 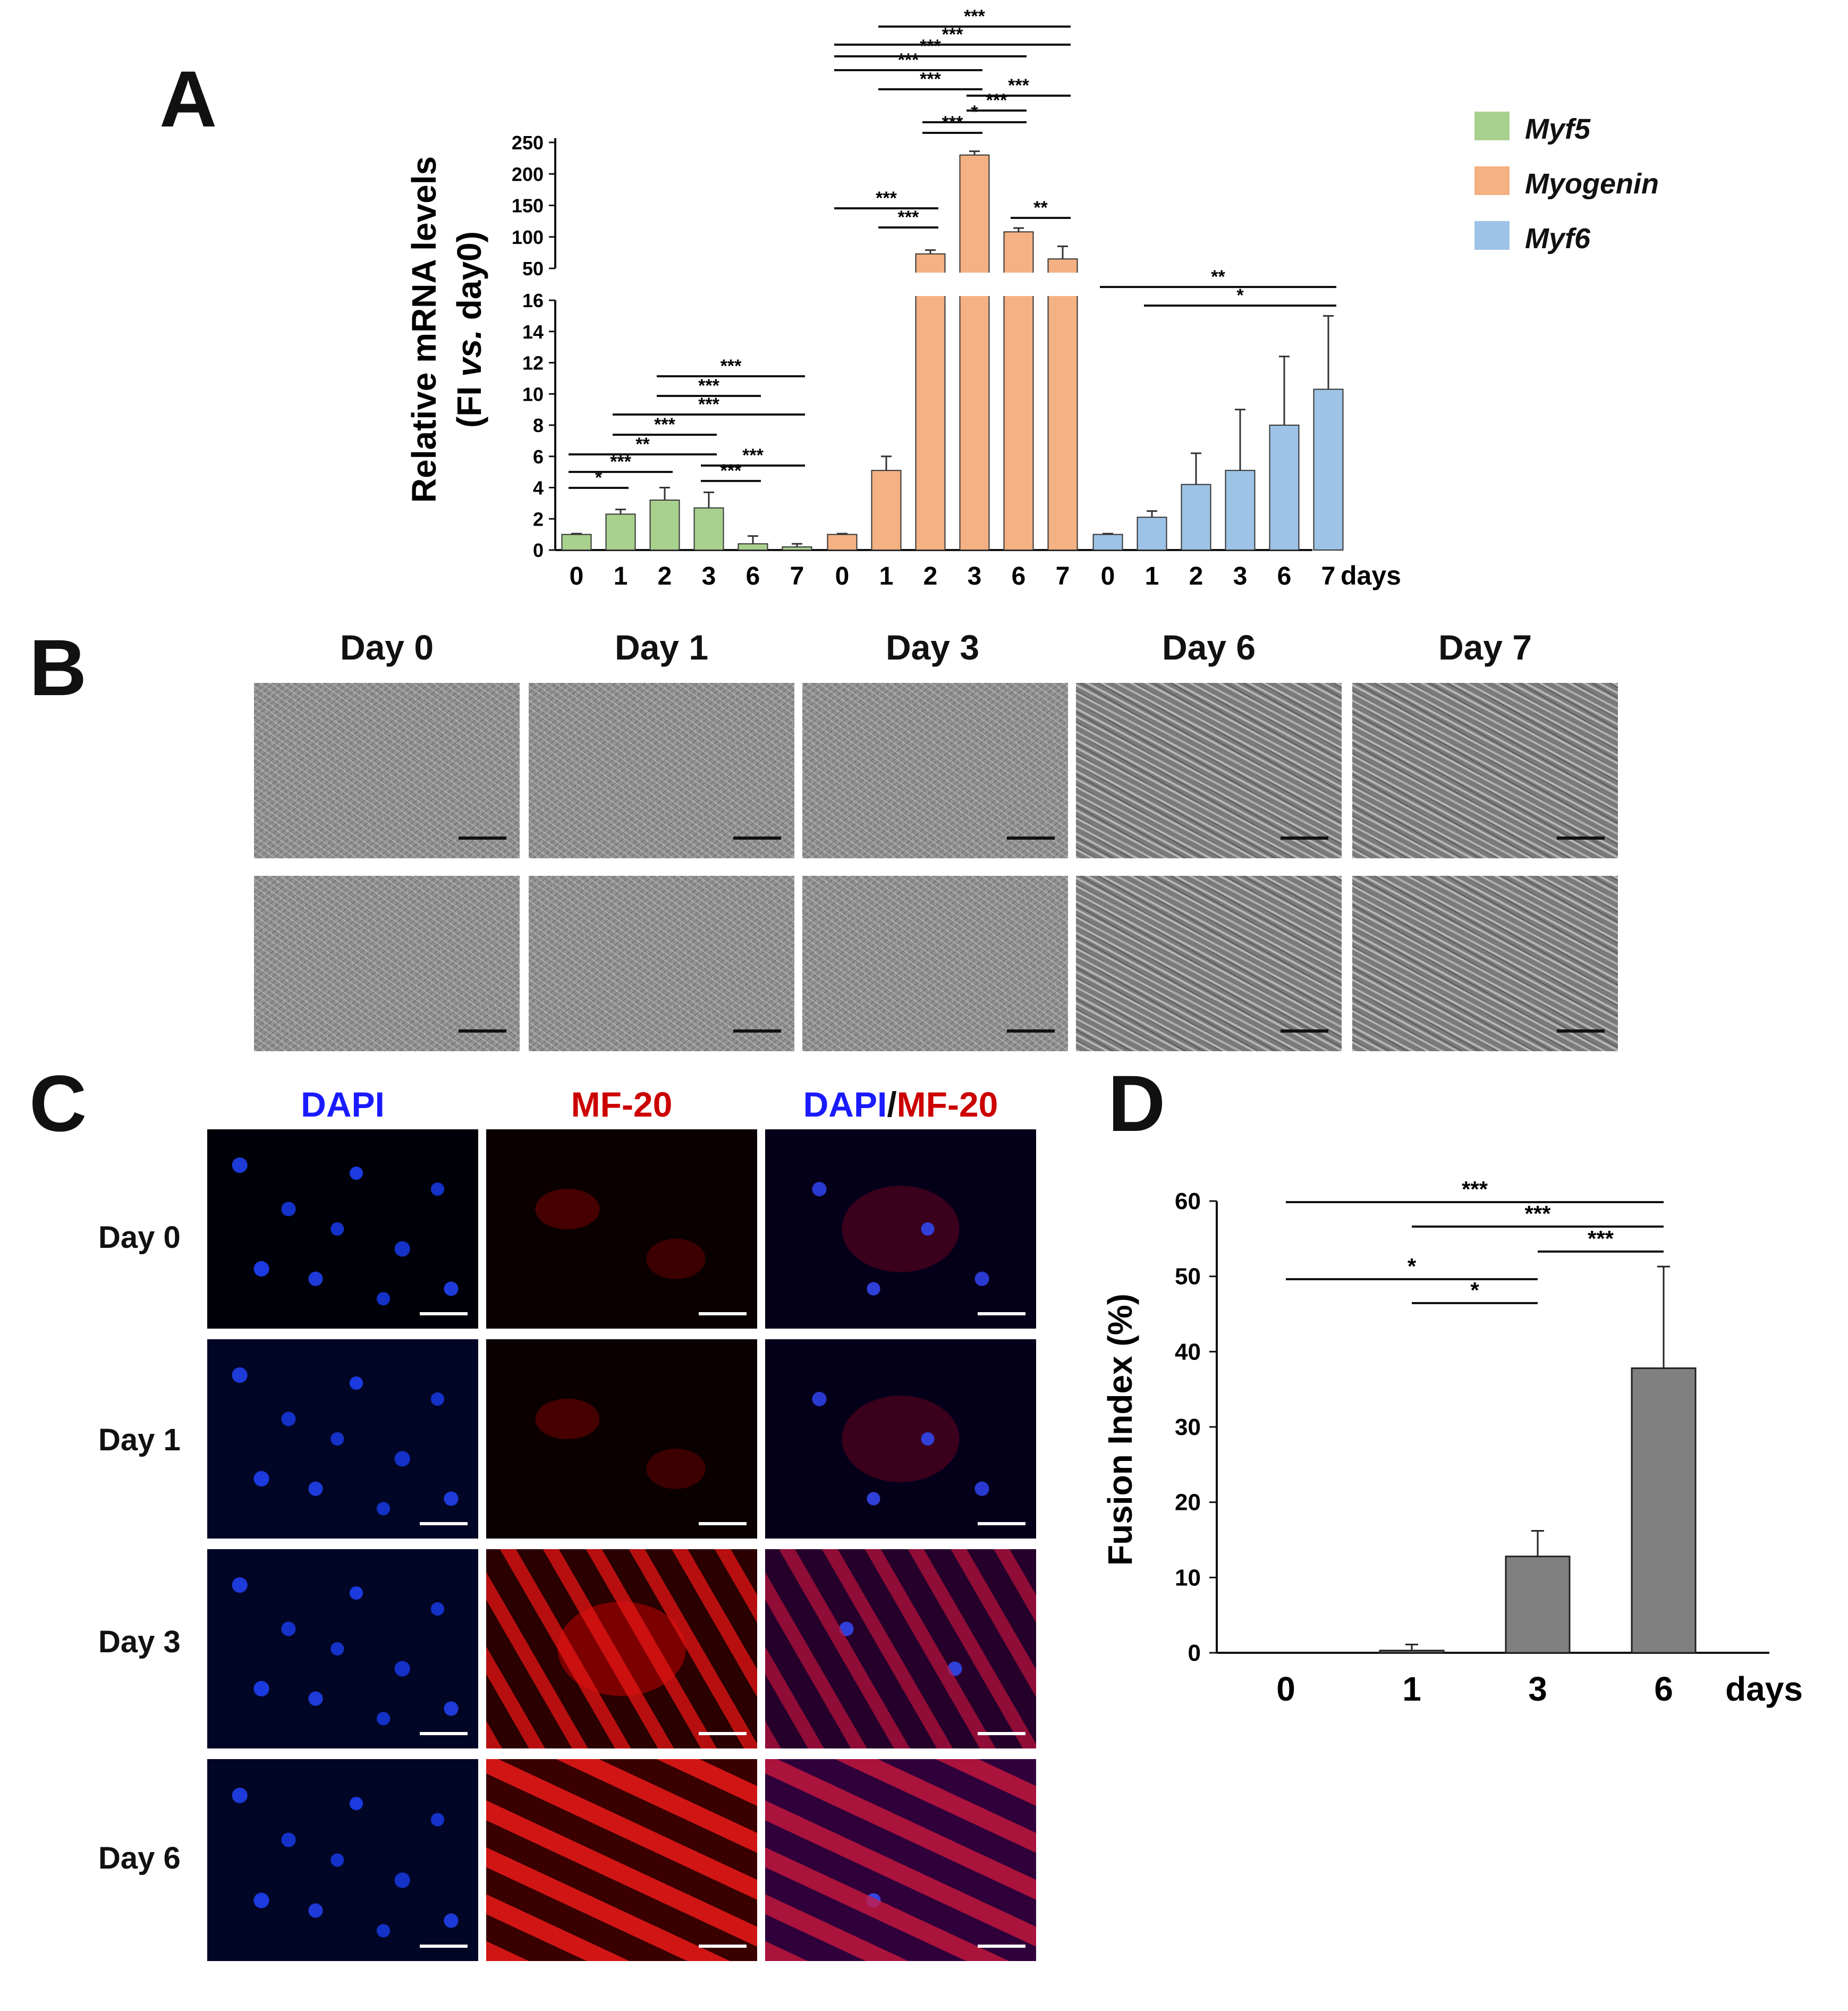 What do you see at coordinates (1209, 963) in the screenshot?
I see `micrograph-b-bottom-day6` at bounding box center [1209, 963].